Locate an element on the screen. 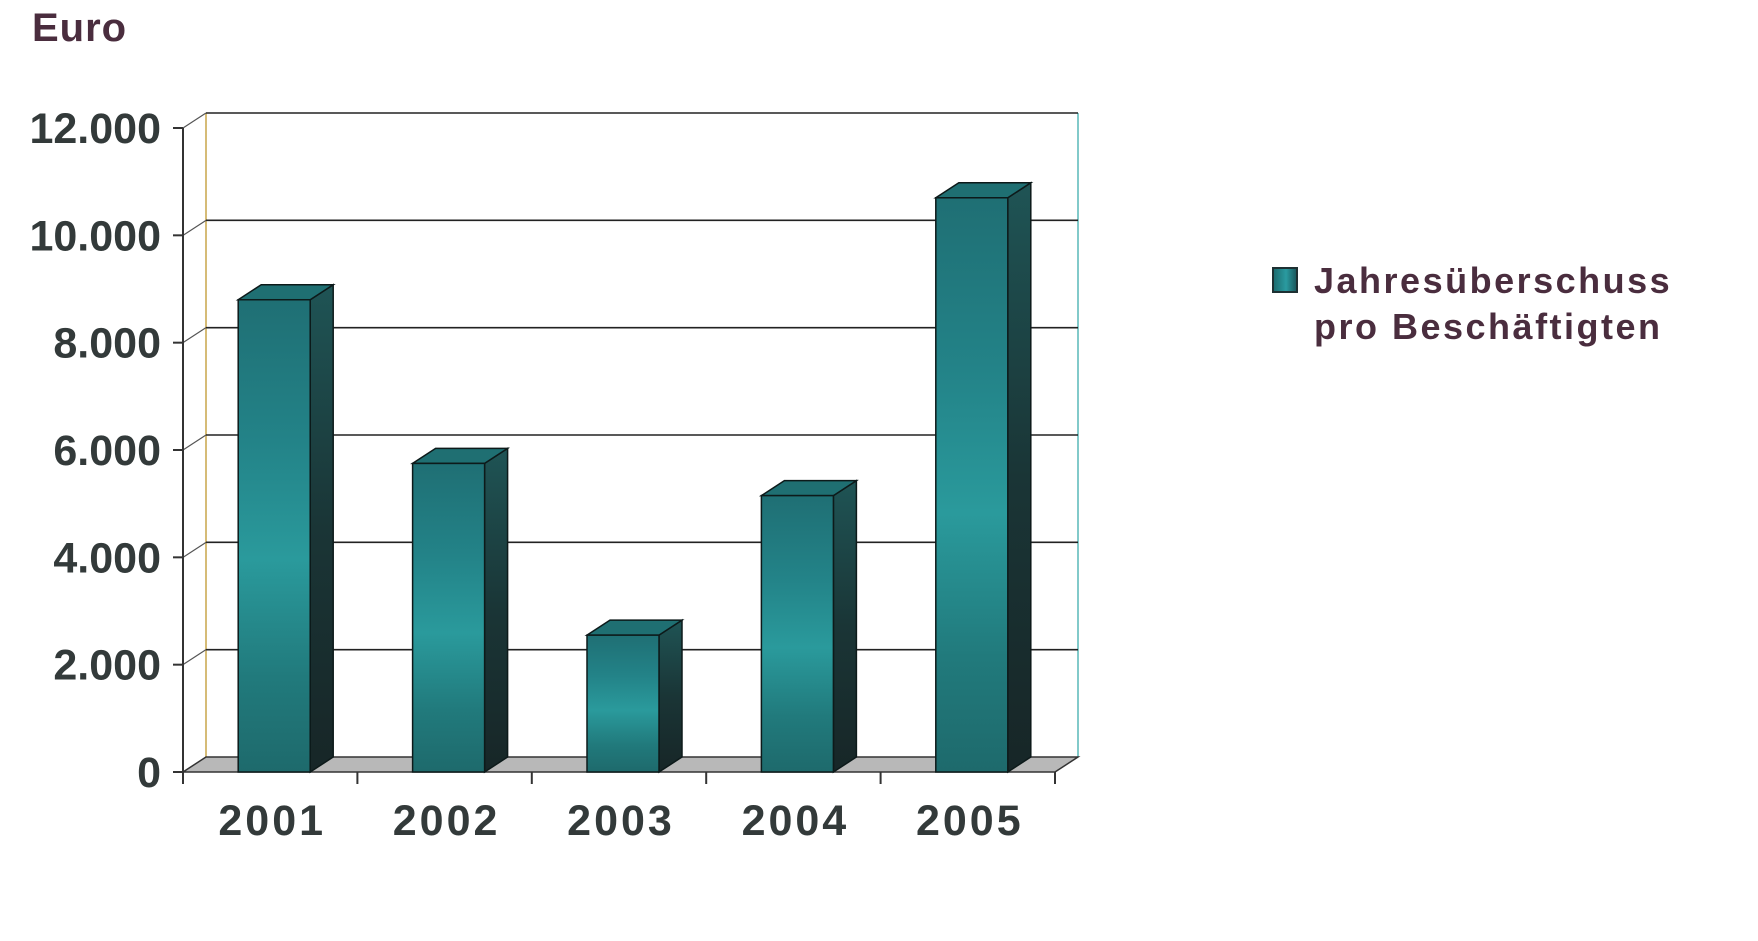 This screenshot has width=1758, height=941. legend-label-line-2: pro Beschäftigten is located at coordinates (1488, 326).